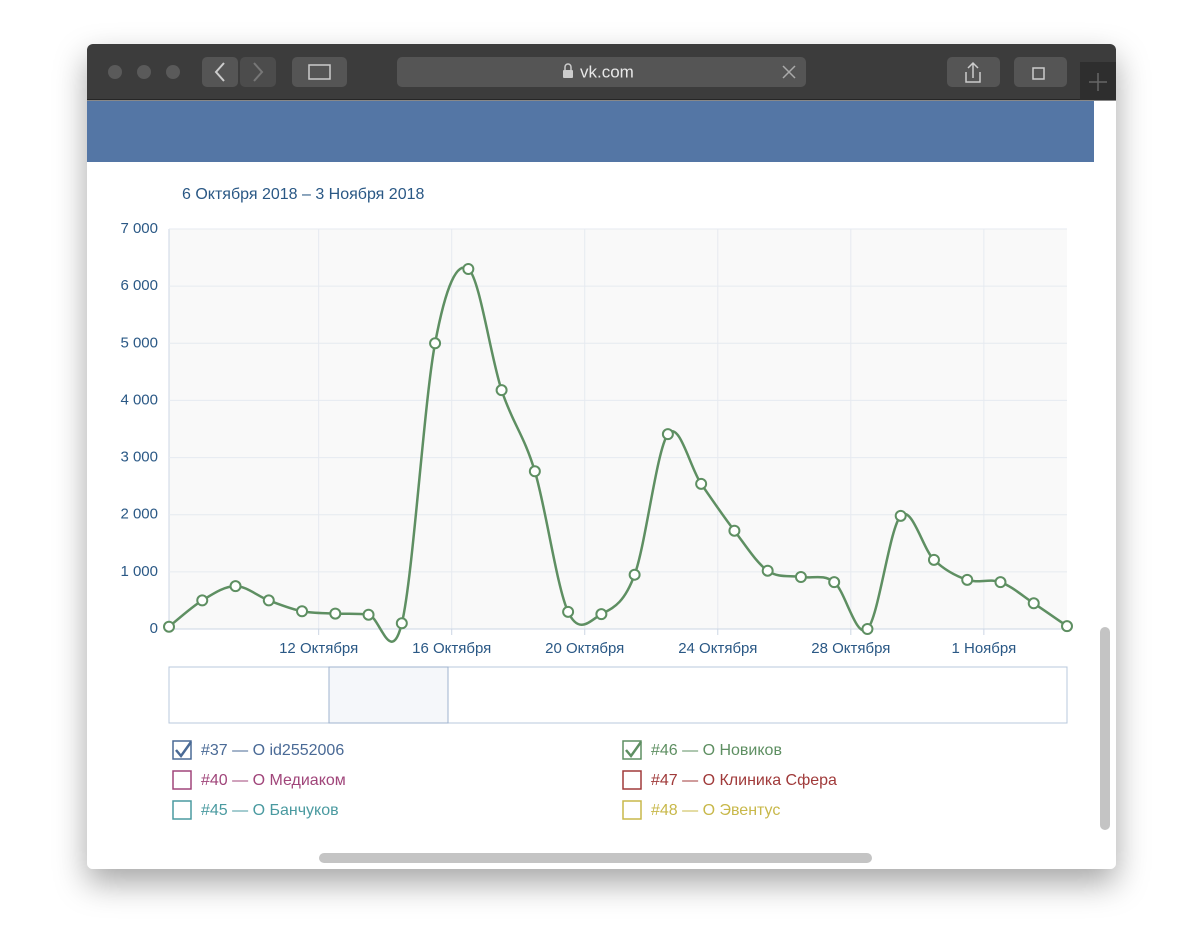 This screenshot has width=1200, height=933. Describe the element at coordinates (139, 457) in the screenshot. I see `y-tick-label: 3 000` at that location.